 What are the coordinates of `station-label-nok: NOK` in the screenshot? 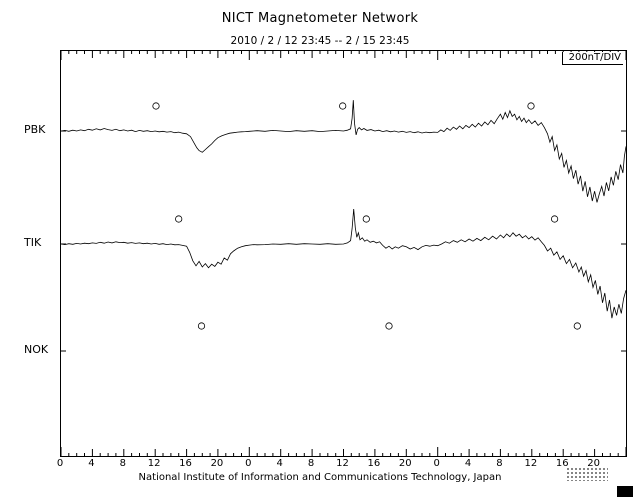 It's located at (36, 349).